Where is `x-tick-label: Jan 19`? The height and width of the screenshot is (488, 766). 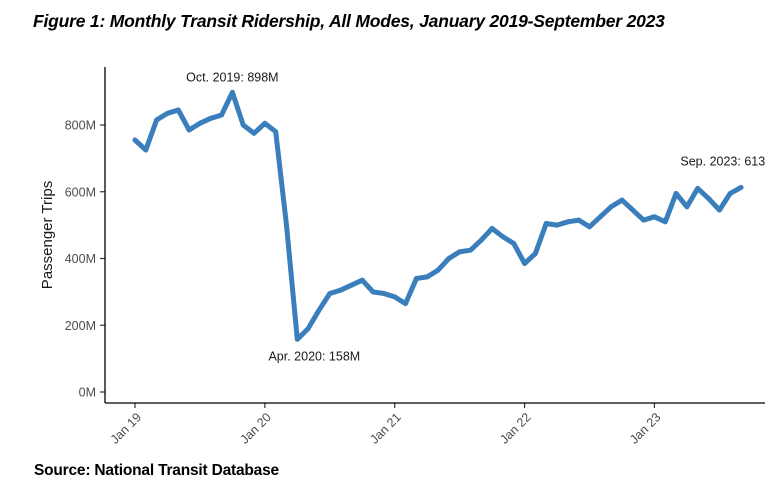 x-tick-label: Jan 19 is located at coordinates (126, 428).